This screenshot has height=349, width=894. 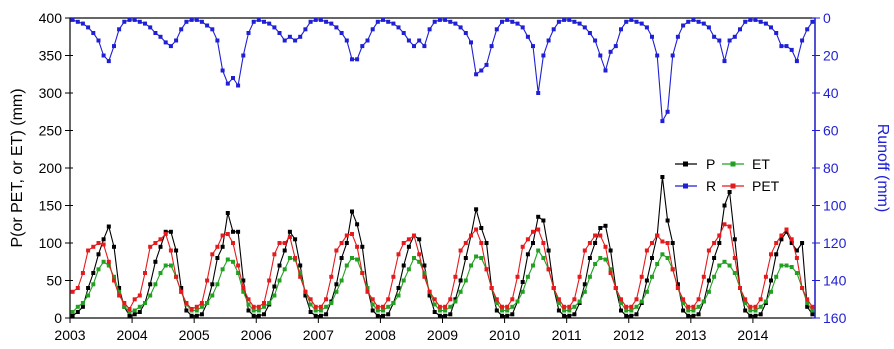 What do you see at coordinates (690, 335) in the screenshot?
I see `x-tick-label: 2013` at bounding box center [690, 335].